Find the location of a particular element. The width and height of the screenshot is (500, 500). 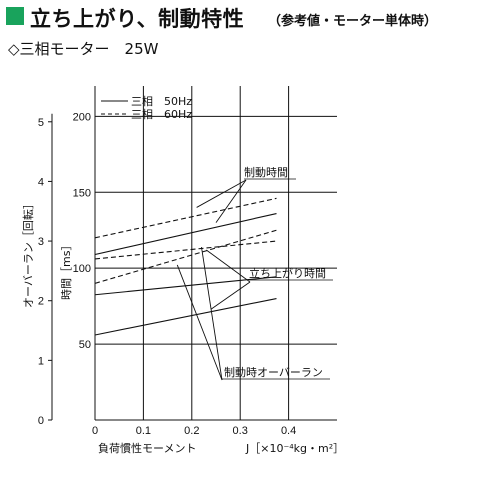

x-tick-label: 0 is located at coordinates (95, 431).